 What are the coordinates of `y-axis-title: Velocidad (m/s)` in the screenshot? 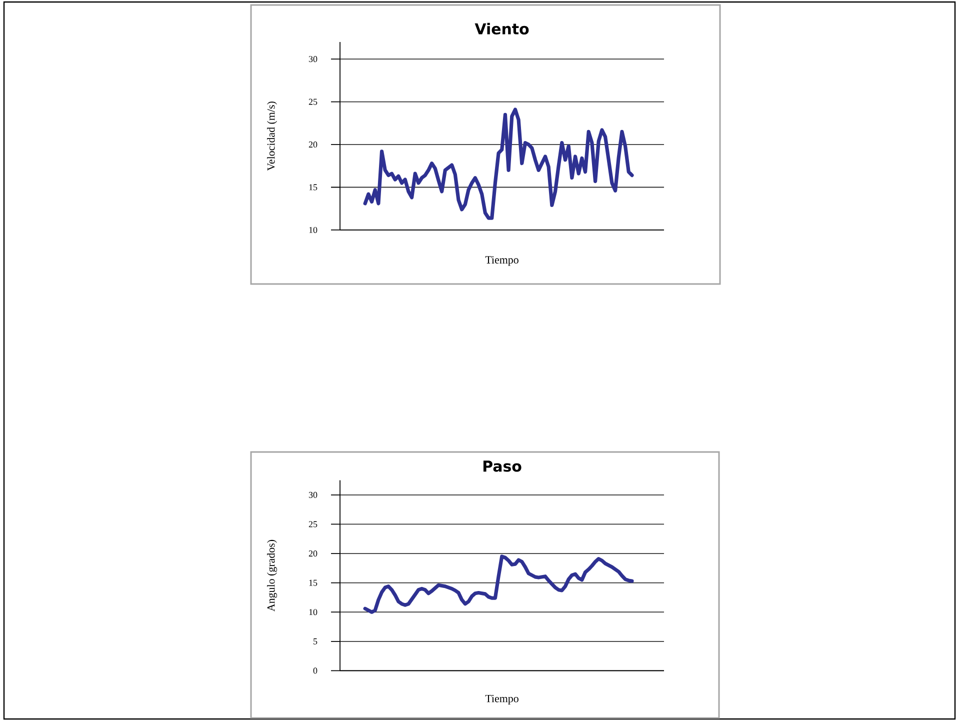 It's located at (272, 136).